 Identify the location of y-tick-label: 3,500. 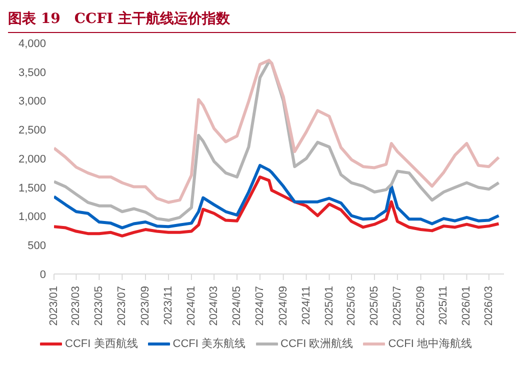
(32, 72).